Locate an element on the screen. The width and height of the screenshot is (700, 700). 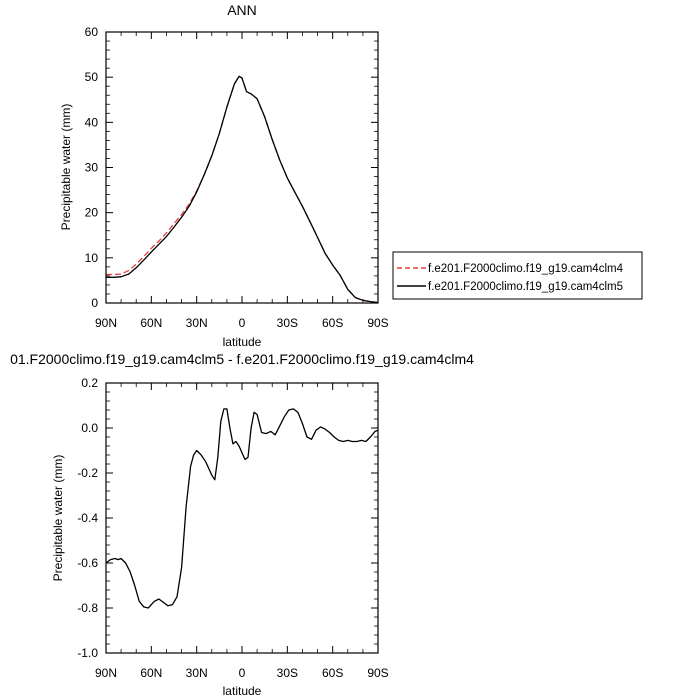
y-tick-label: -0.2 is located at coordinates (87, 473).